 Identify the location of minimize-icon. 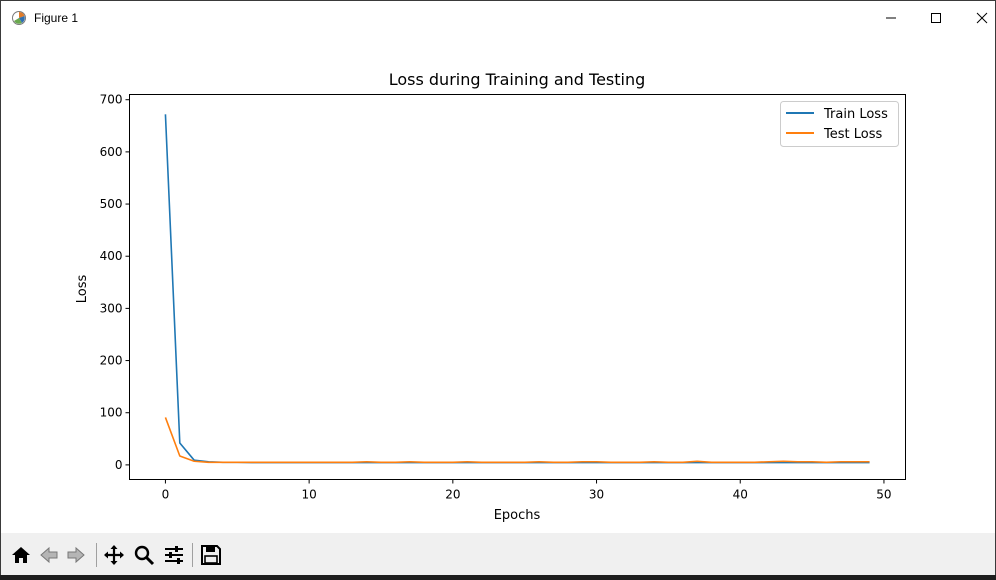
(891, 18).